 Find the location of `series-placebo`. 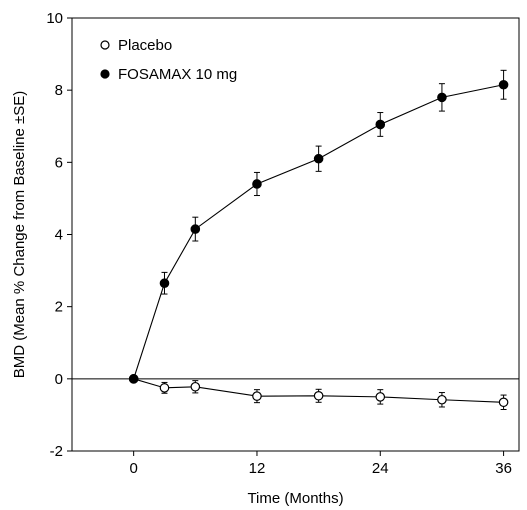

series-placebo is located at coordinates (318, 392).